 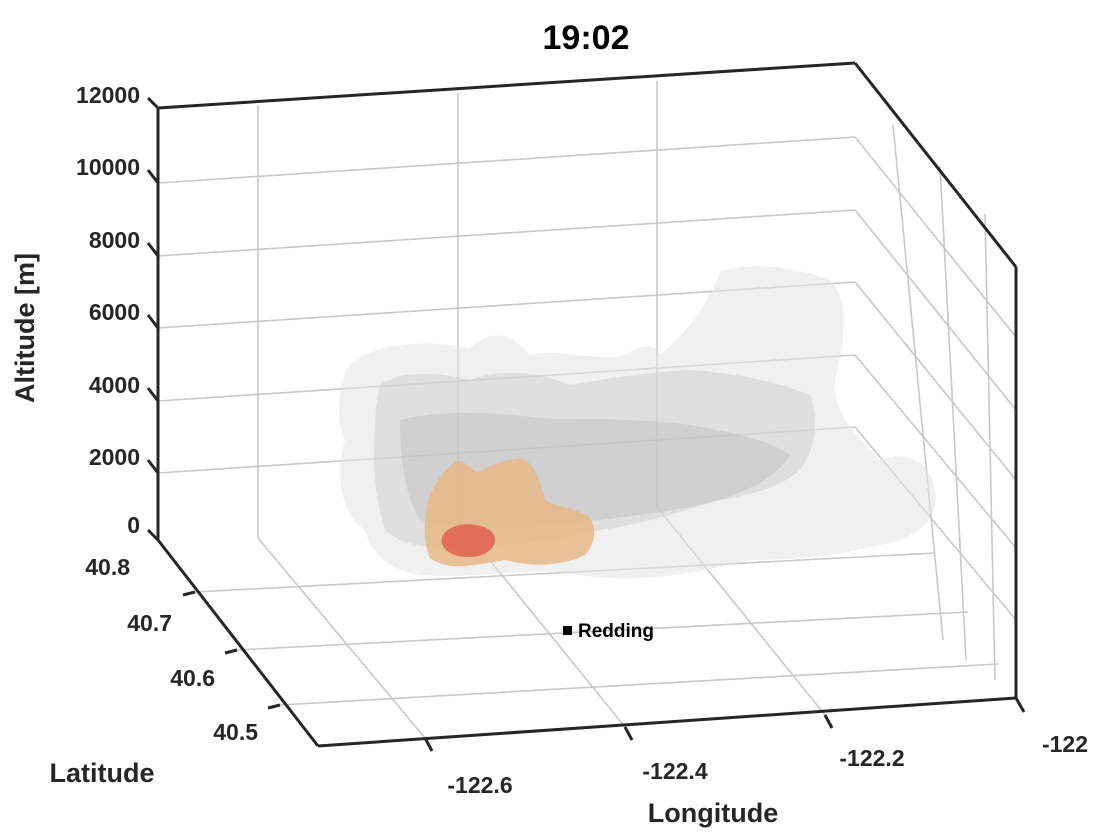 What do you see at coordinates (567, 630) in the screenshot?
I see `redding-marker` at bounding box center [567, 630].